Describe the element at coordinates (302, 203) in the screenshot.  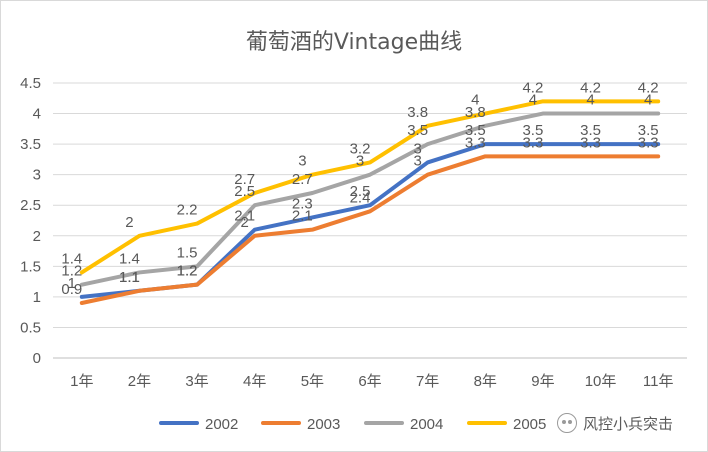
I see `data-label-2002: 2.3` at that location.